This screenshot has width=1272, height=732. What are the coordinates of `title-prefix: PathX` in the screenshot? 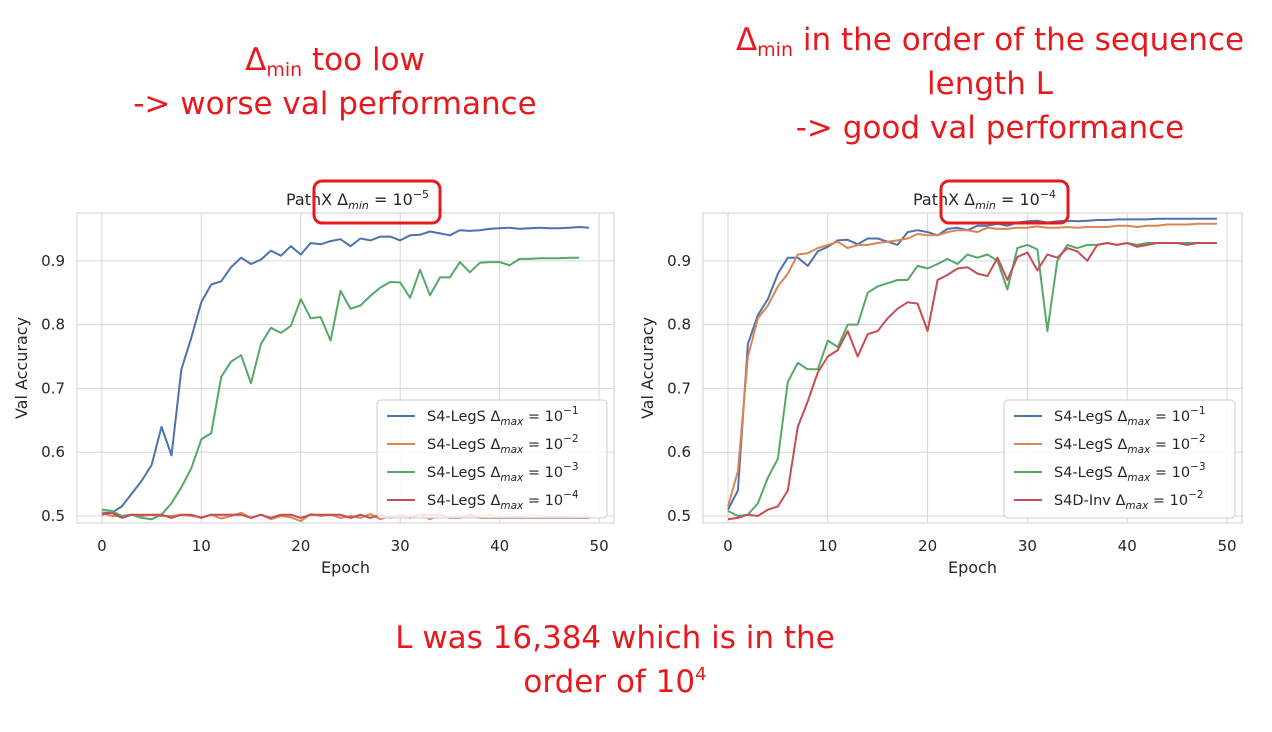 It's located at (311, 199).